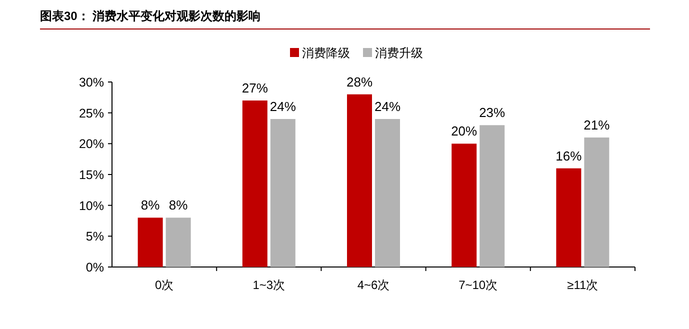  What do you see at coordinates (164, 285) in the screenshot?
I see `x-tick-label: 0次` at bounding box center [164, 285].